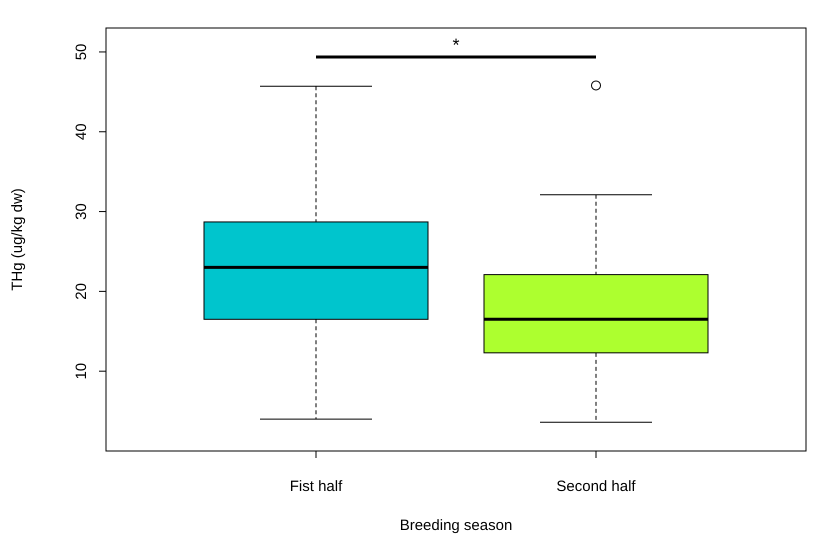 The height and width of the screenshot is (538, 818). Describe the element at coordinates (81, 371) in the screenshot. I see `y-tick-label: 10` at that location.